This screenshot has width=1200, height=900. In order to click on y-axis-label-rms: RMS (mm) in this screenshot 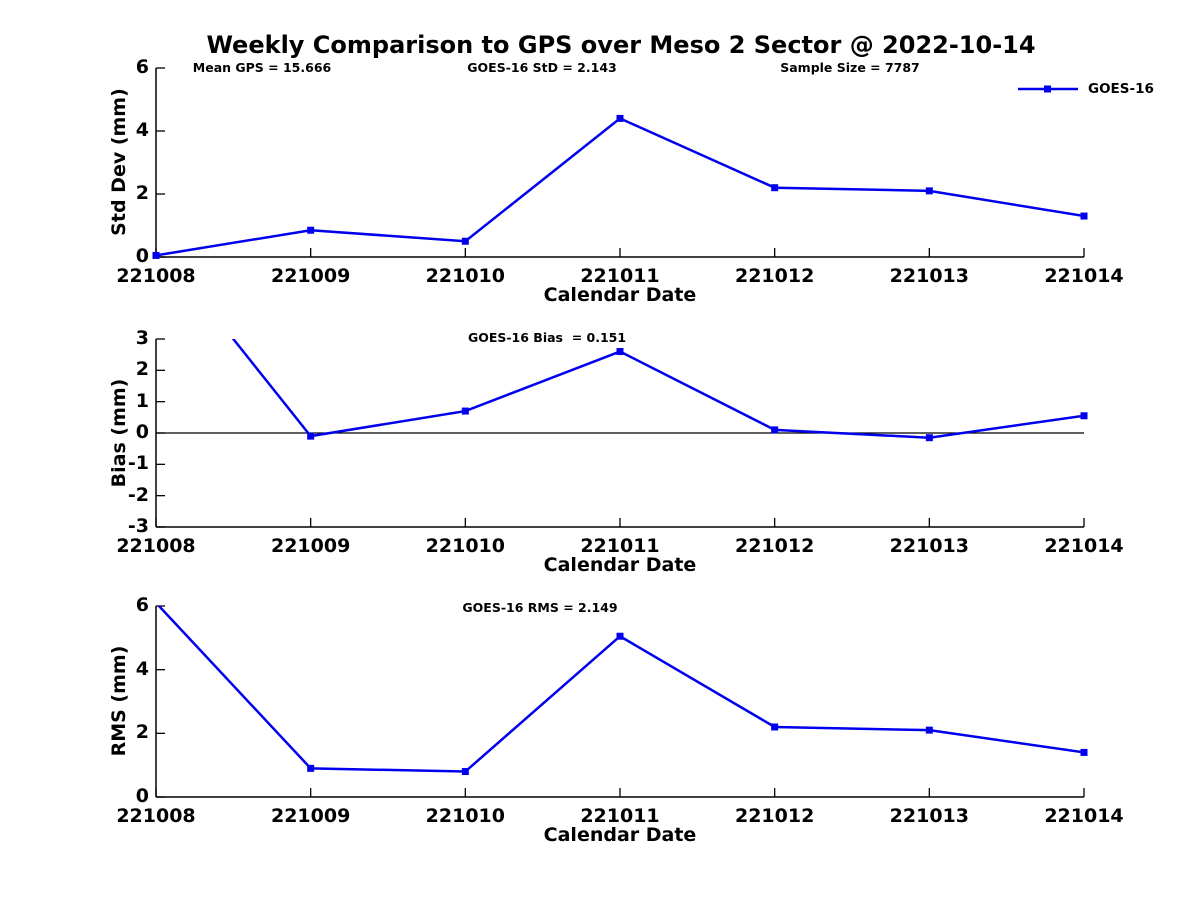, I will do `click(119, 701)`.